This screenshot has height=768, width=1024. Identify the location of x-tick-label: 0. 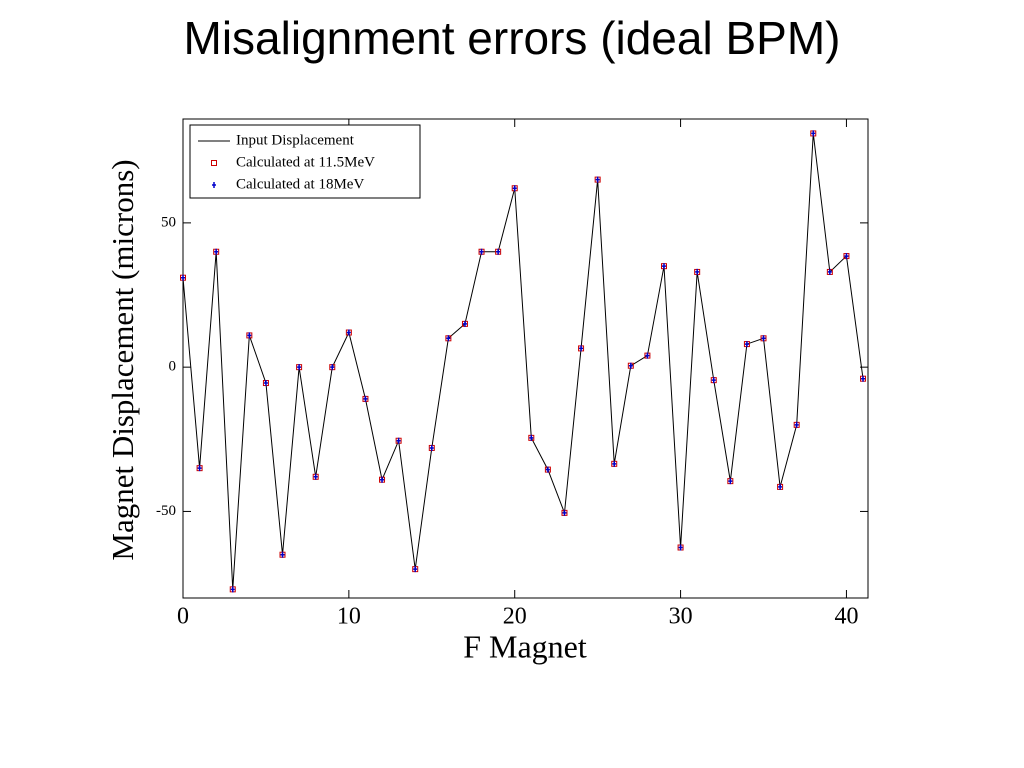
(183, 617).